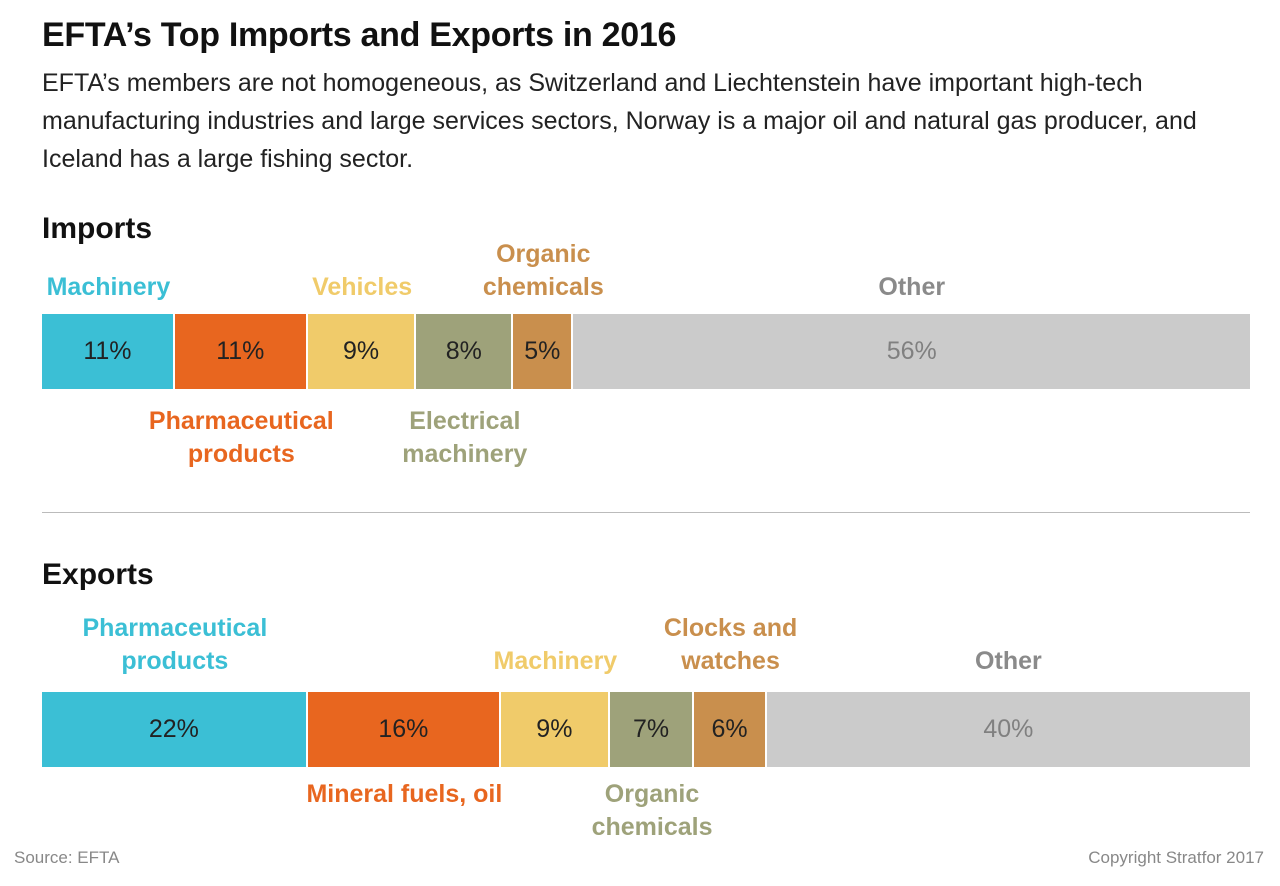 The image size is (1280, 886). What do you see at coordinates (465, 437) in the screenshot?
I see `category-label-electrical-machinery: Electrical machinery` at bounding box center [465, 437].